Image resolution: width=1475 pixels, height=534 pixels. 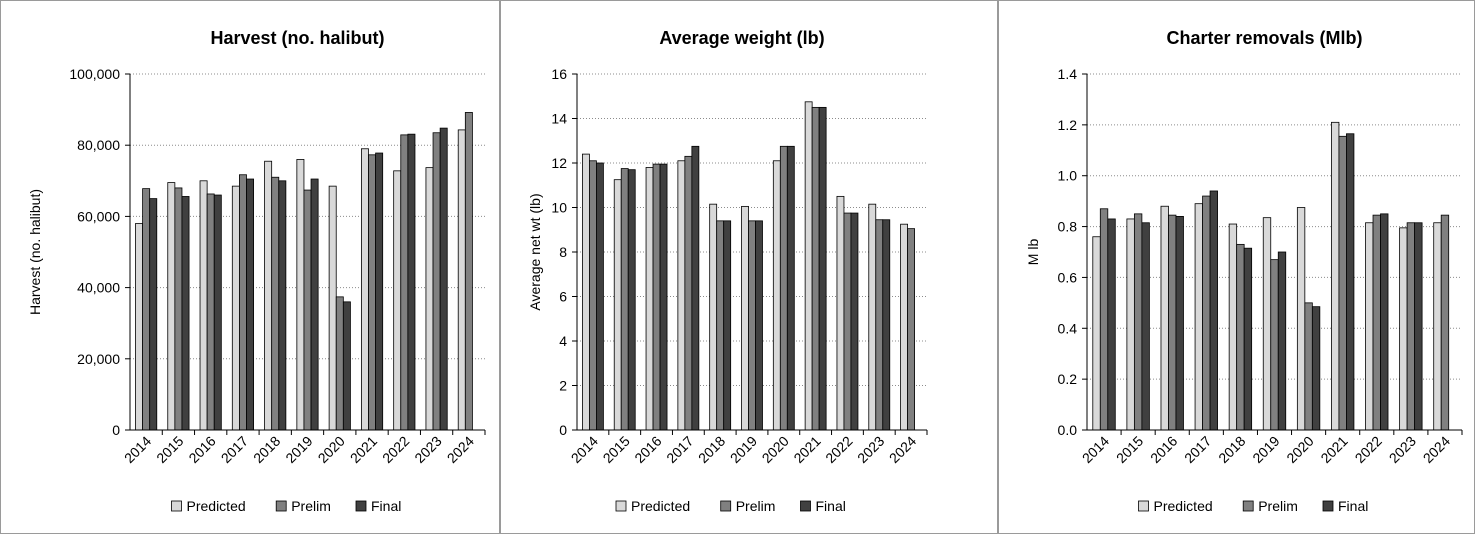 I want to click on bar-final-2016, so click(x=663, y=297).